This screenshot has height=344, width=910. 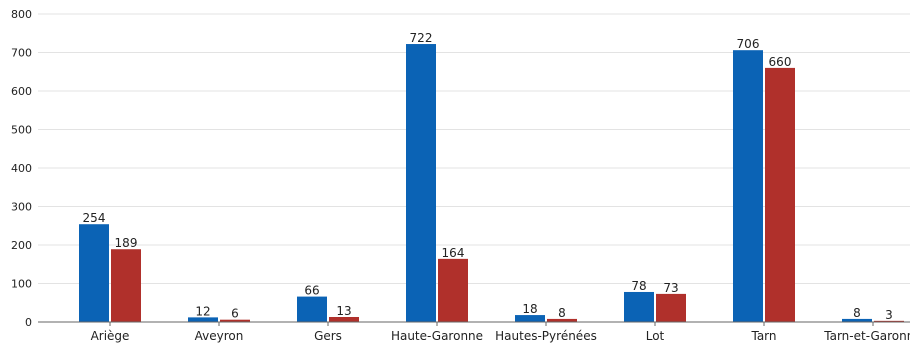 What do you see at coordinates (421, 38) in the screenshot?
I see `data-label: 722` at bounding box center [421, 38].